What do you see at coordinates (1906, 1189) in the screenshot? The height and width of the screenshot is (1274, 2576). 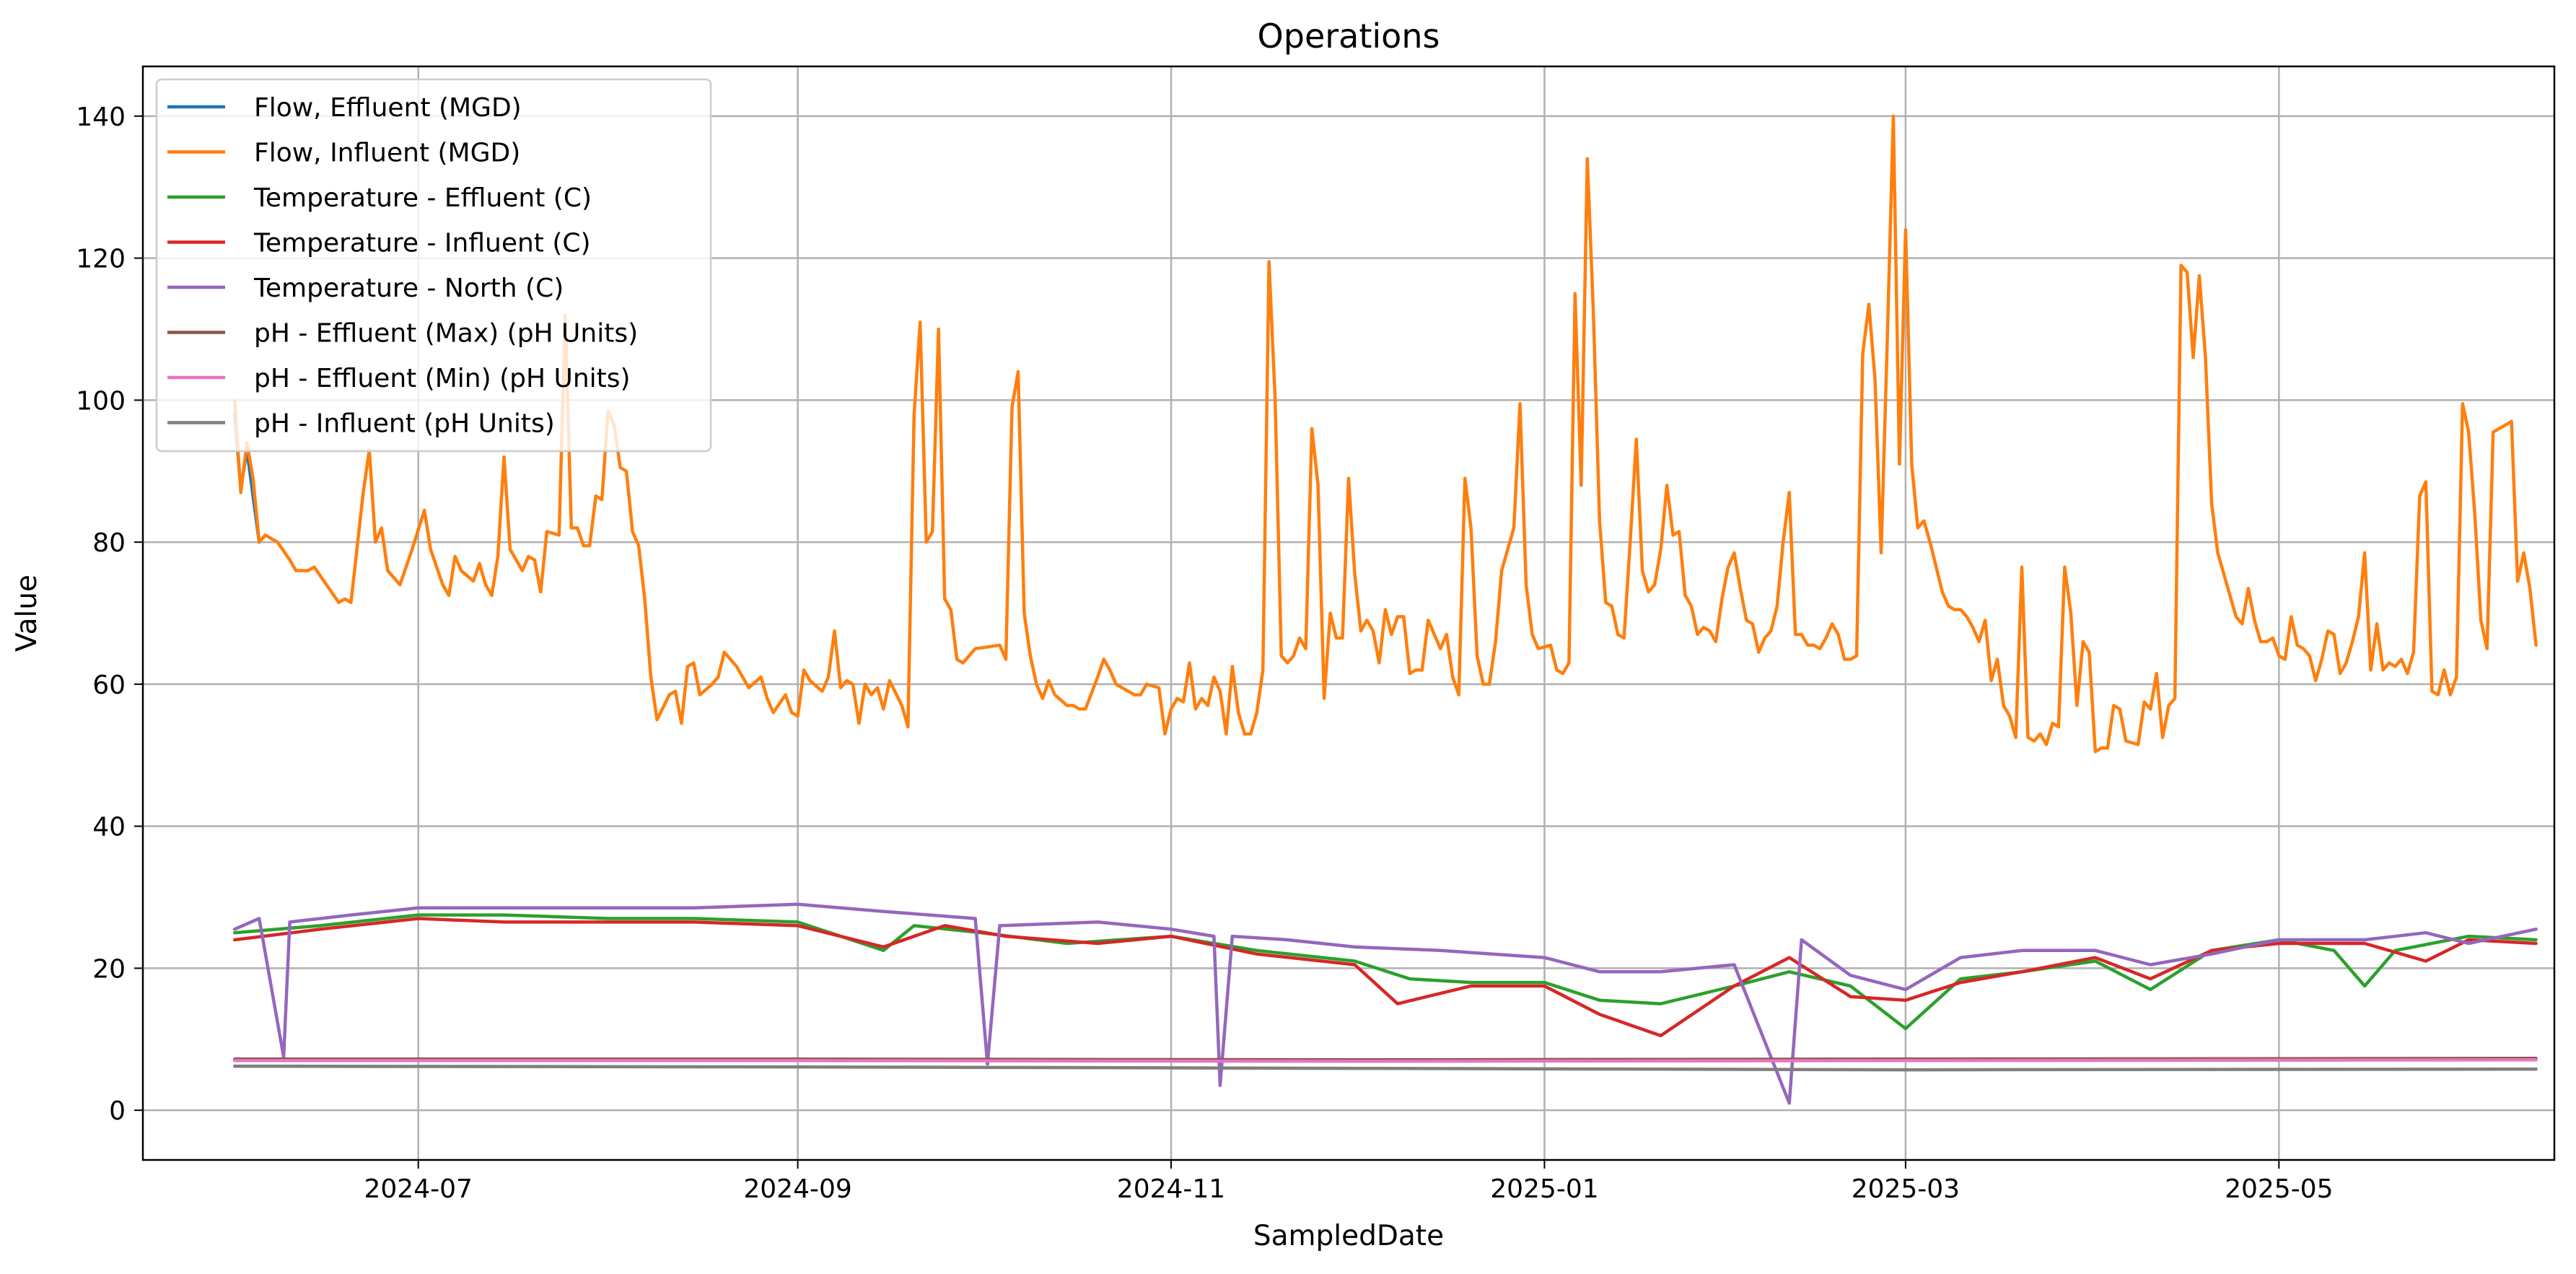 I see `x-tick-label: 2025-03` at bounding box center [1906, 1189].